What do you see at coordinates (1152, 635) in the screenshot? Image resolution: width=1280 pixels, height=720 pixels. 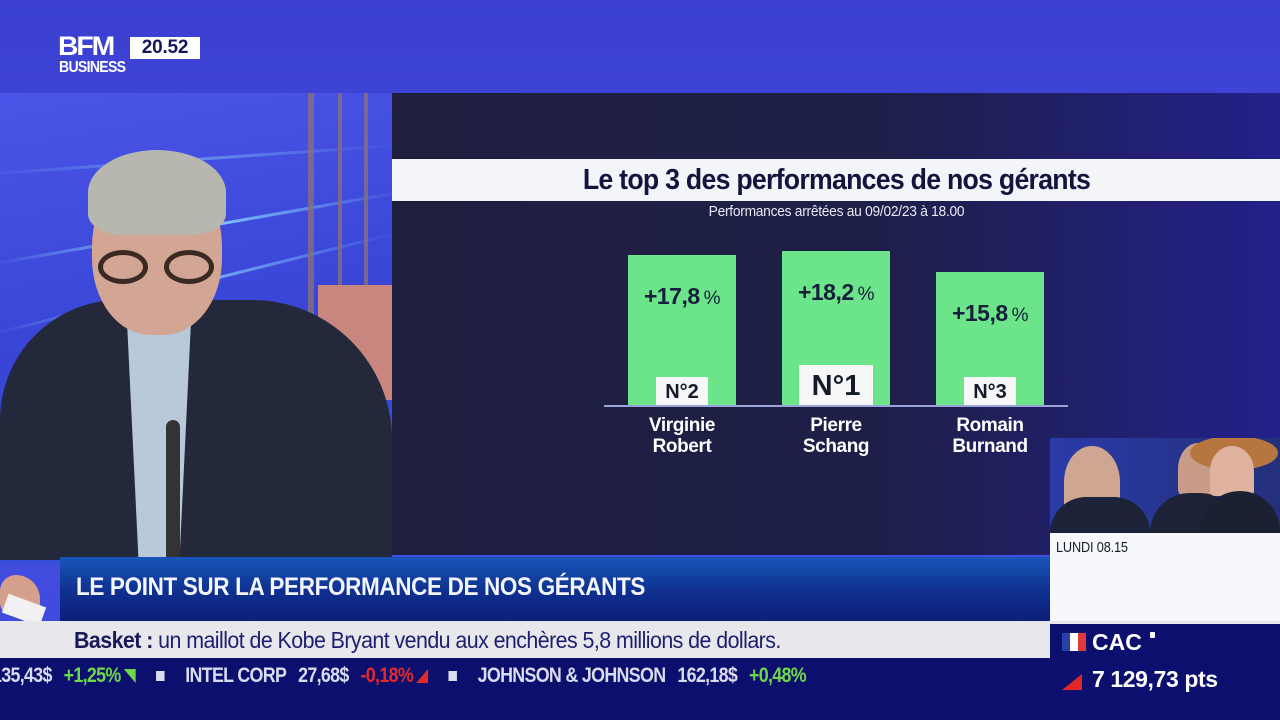 I see `lock-icon` at bounding box center [1152, 635].